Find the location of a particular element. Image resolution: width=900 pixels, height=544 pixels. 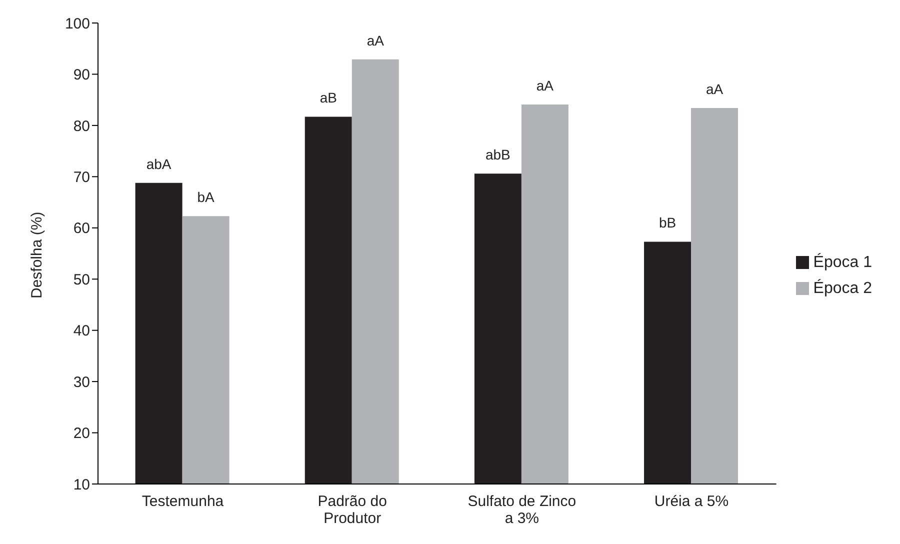

data-label: abB is located at coordinates (497, 154).